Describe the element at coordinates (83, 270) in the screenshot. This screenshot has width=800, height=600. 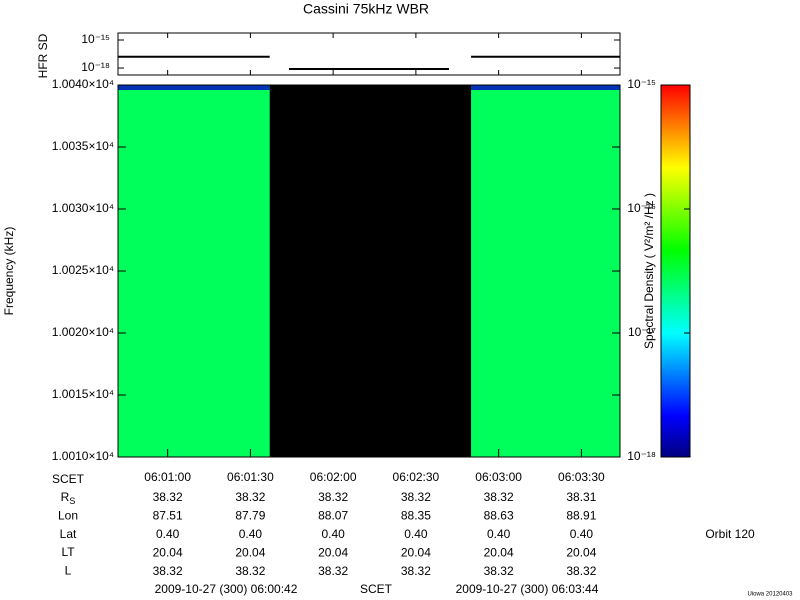
I see `y-tick-label: 1.0025×10⁴` at that location.